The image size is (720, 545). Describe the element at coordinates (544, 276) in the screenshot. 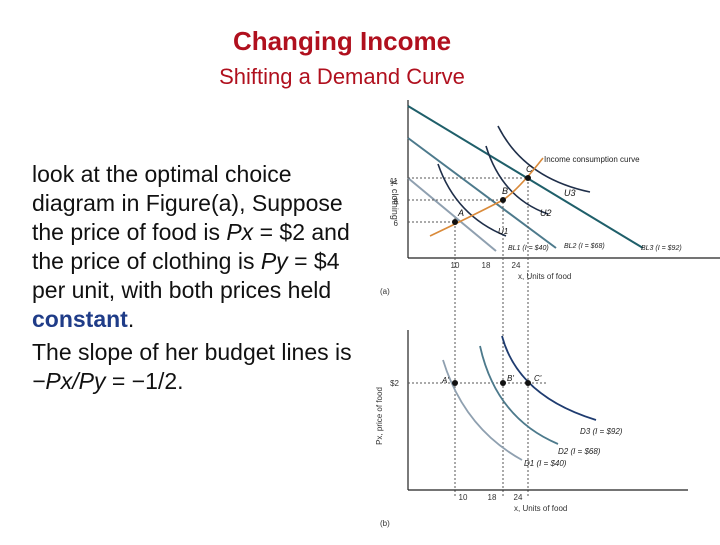

I see `a-x-axis-label: x, Units of food` at that location.